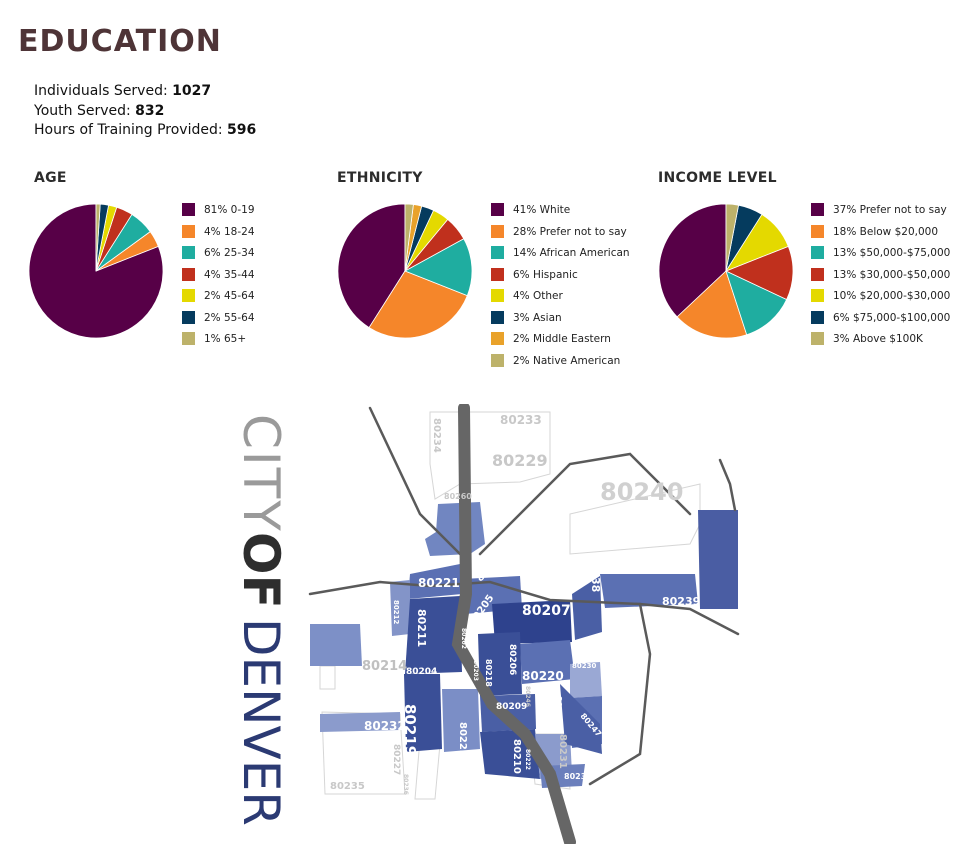  I want to click on legend-label: 1% 65+, so click(225, 339).